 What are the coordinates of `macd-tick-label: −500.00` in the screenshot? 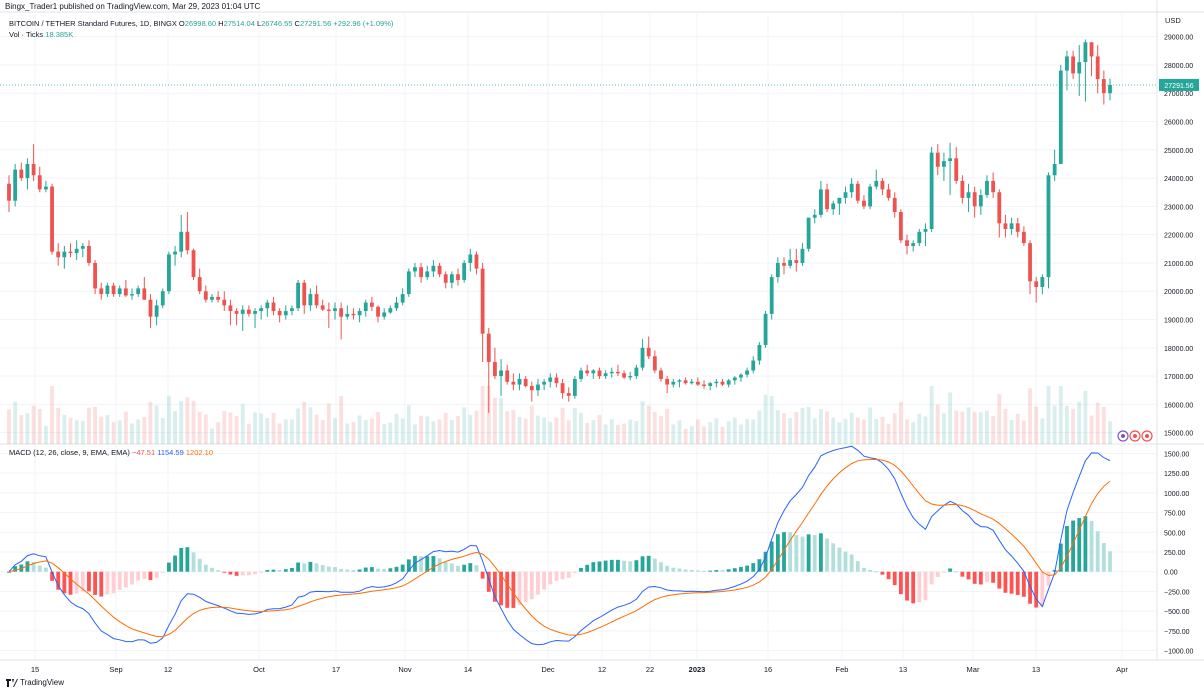 It's located at (1177, 612).